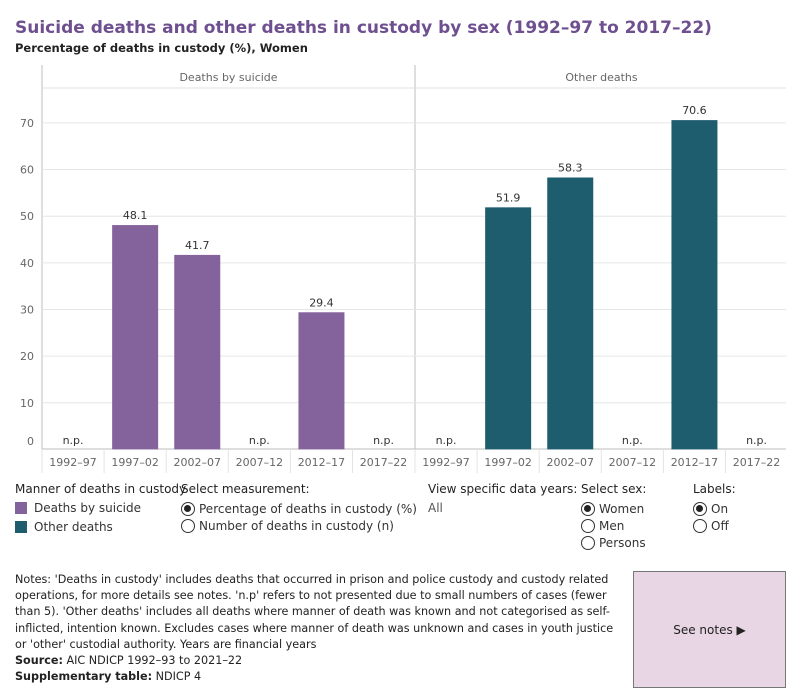 This screenshot has width=800, height=700. I want to click on y-tick-label: 30, so click(27, 309).